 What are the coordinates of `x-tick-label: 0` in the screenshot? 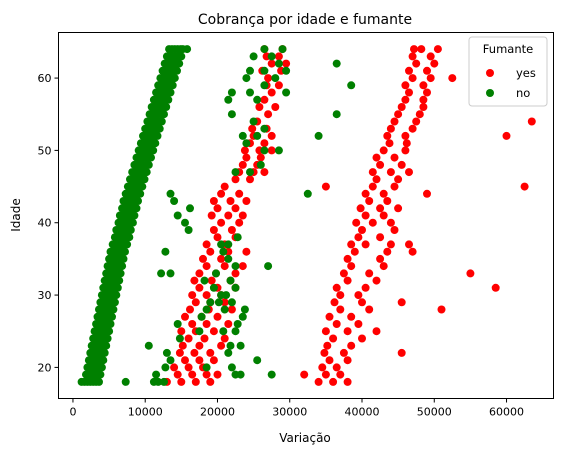 It's located at (72, 412).